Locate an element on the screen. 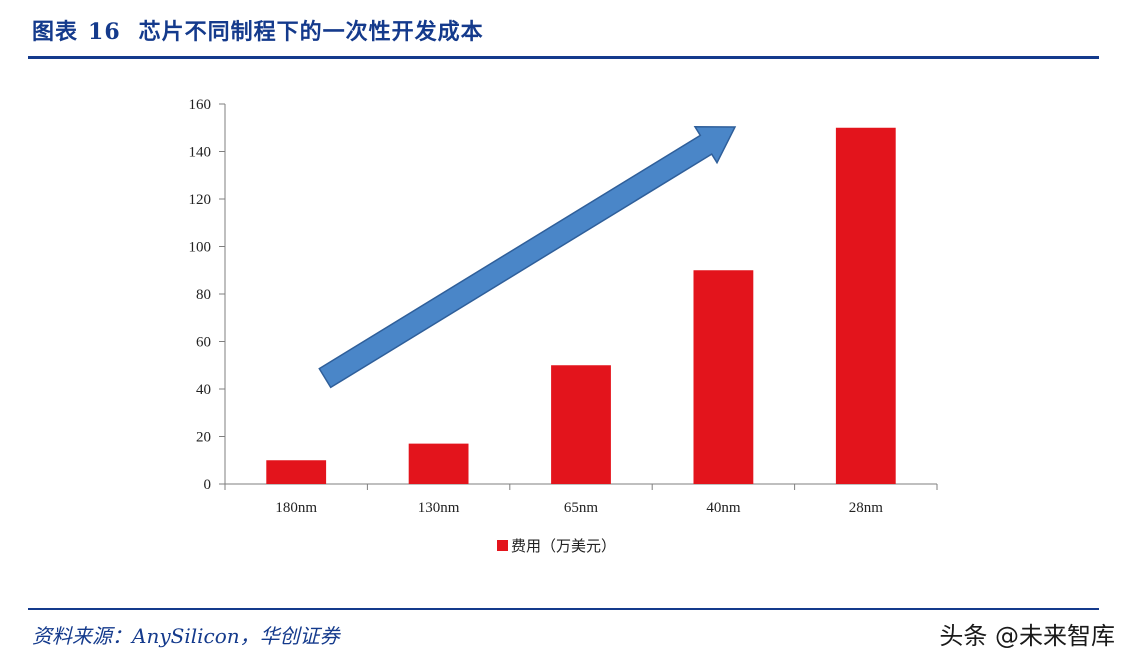 The width and height of the screenshot is (1131, 667). x-axis: 180nm 130nm 65nm 40nm 28nm is located at coordinates (581, 499).